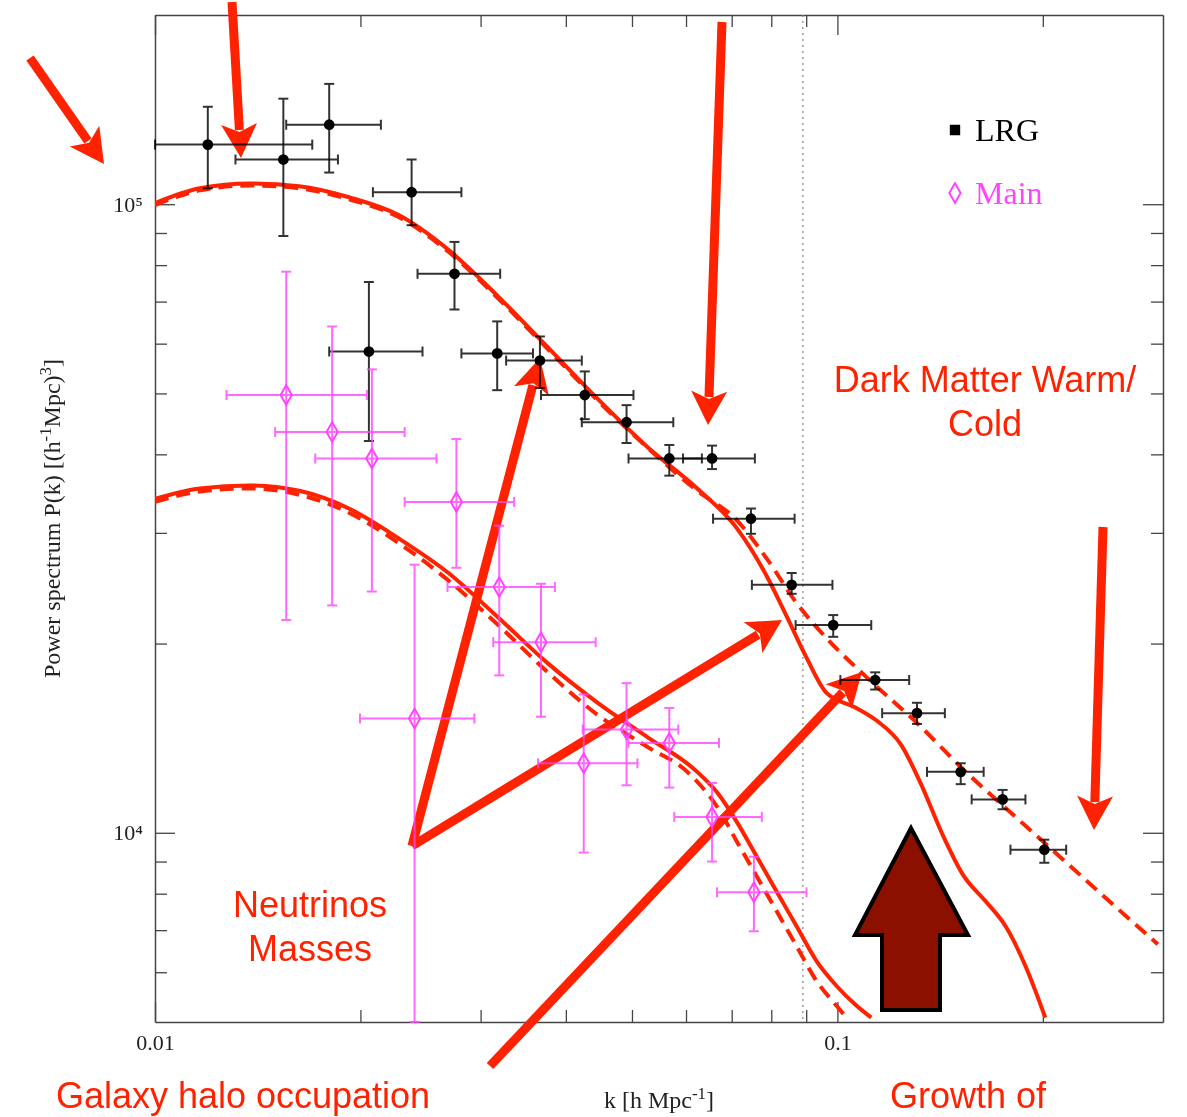 Image resolution: width=1187 pixels, height=1117 pixels. Describe the element at coordinates (1009, 193) in the screenshot. I see `legend-label: Main` at that location.